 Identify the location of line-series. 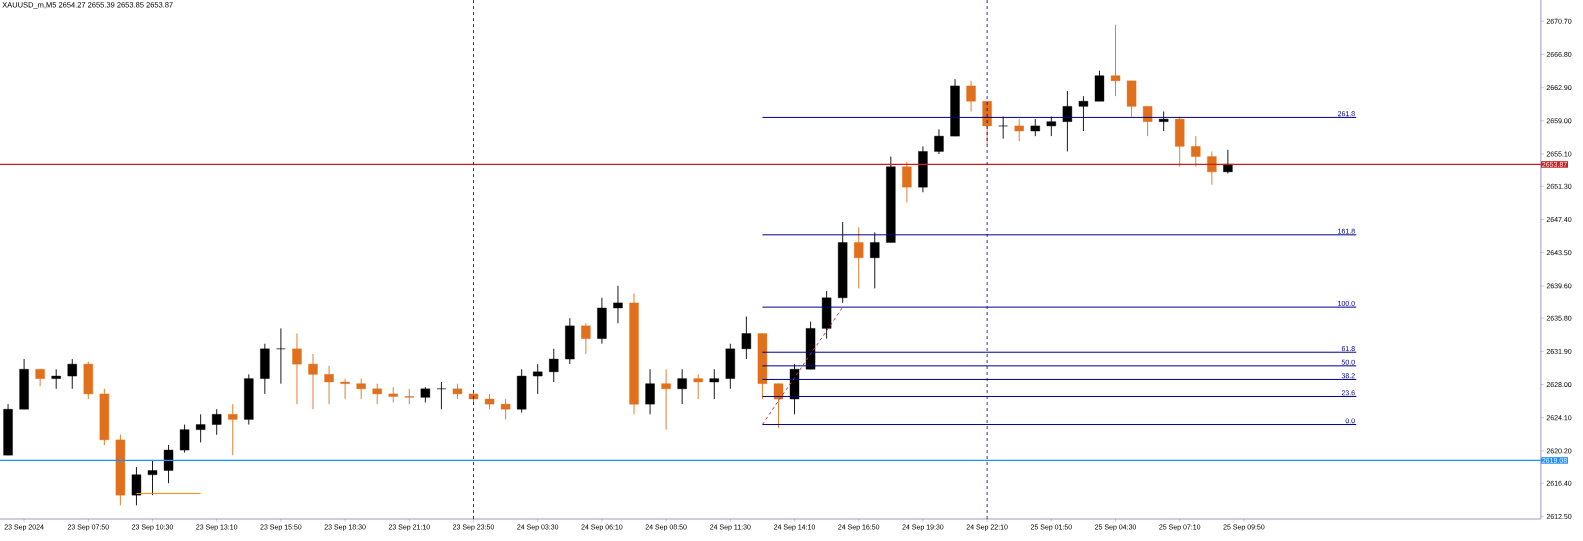
(802, 366).